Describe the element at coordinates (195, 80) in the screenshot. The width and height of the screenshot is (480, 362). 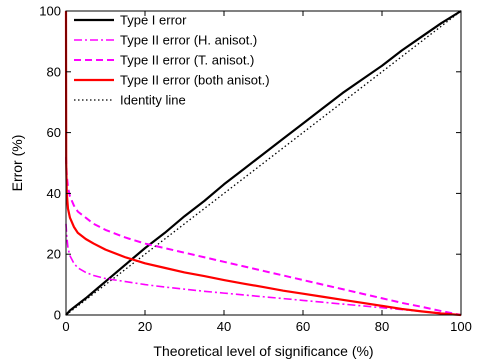
I see `legend-label-type-ii-error-both-anisot: Type II error (both anisot.)` at that location.